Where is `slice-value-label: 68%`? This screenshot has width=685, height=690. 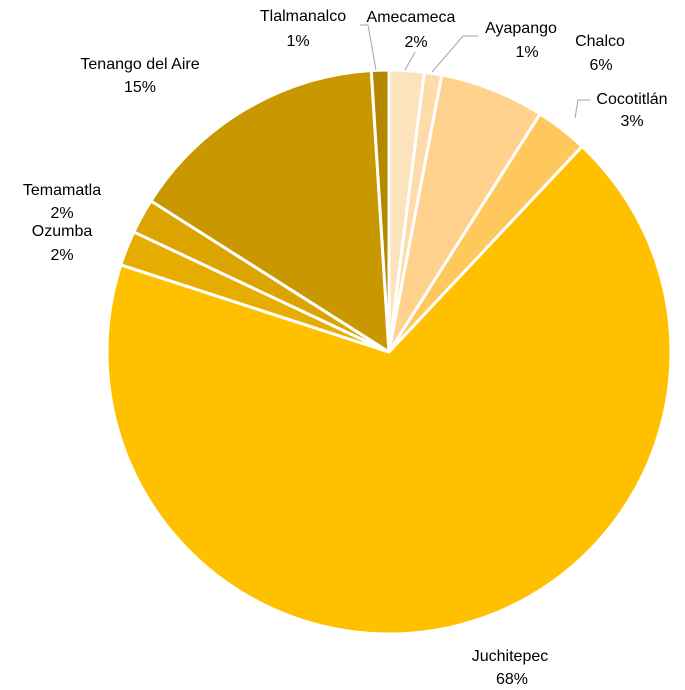
slice-value-label: 68% is located at coordinates (512, 679).